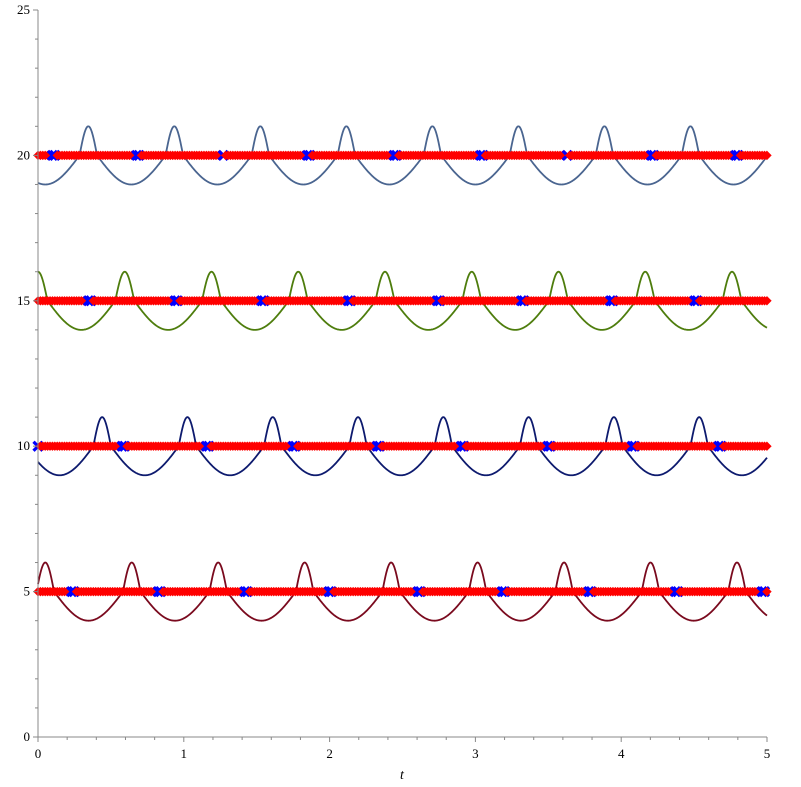 Image resolution: width=801 pixels, height=787 pixels. Describe the element at coordinates (329, 753) in the screenshot. I see `x-tick-label: 2` at that location.